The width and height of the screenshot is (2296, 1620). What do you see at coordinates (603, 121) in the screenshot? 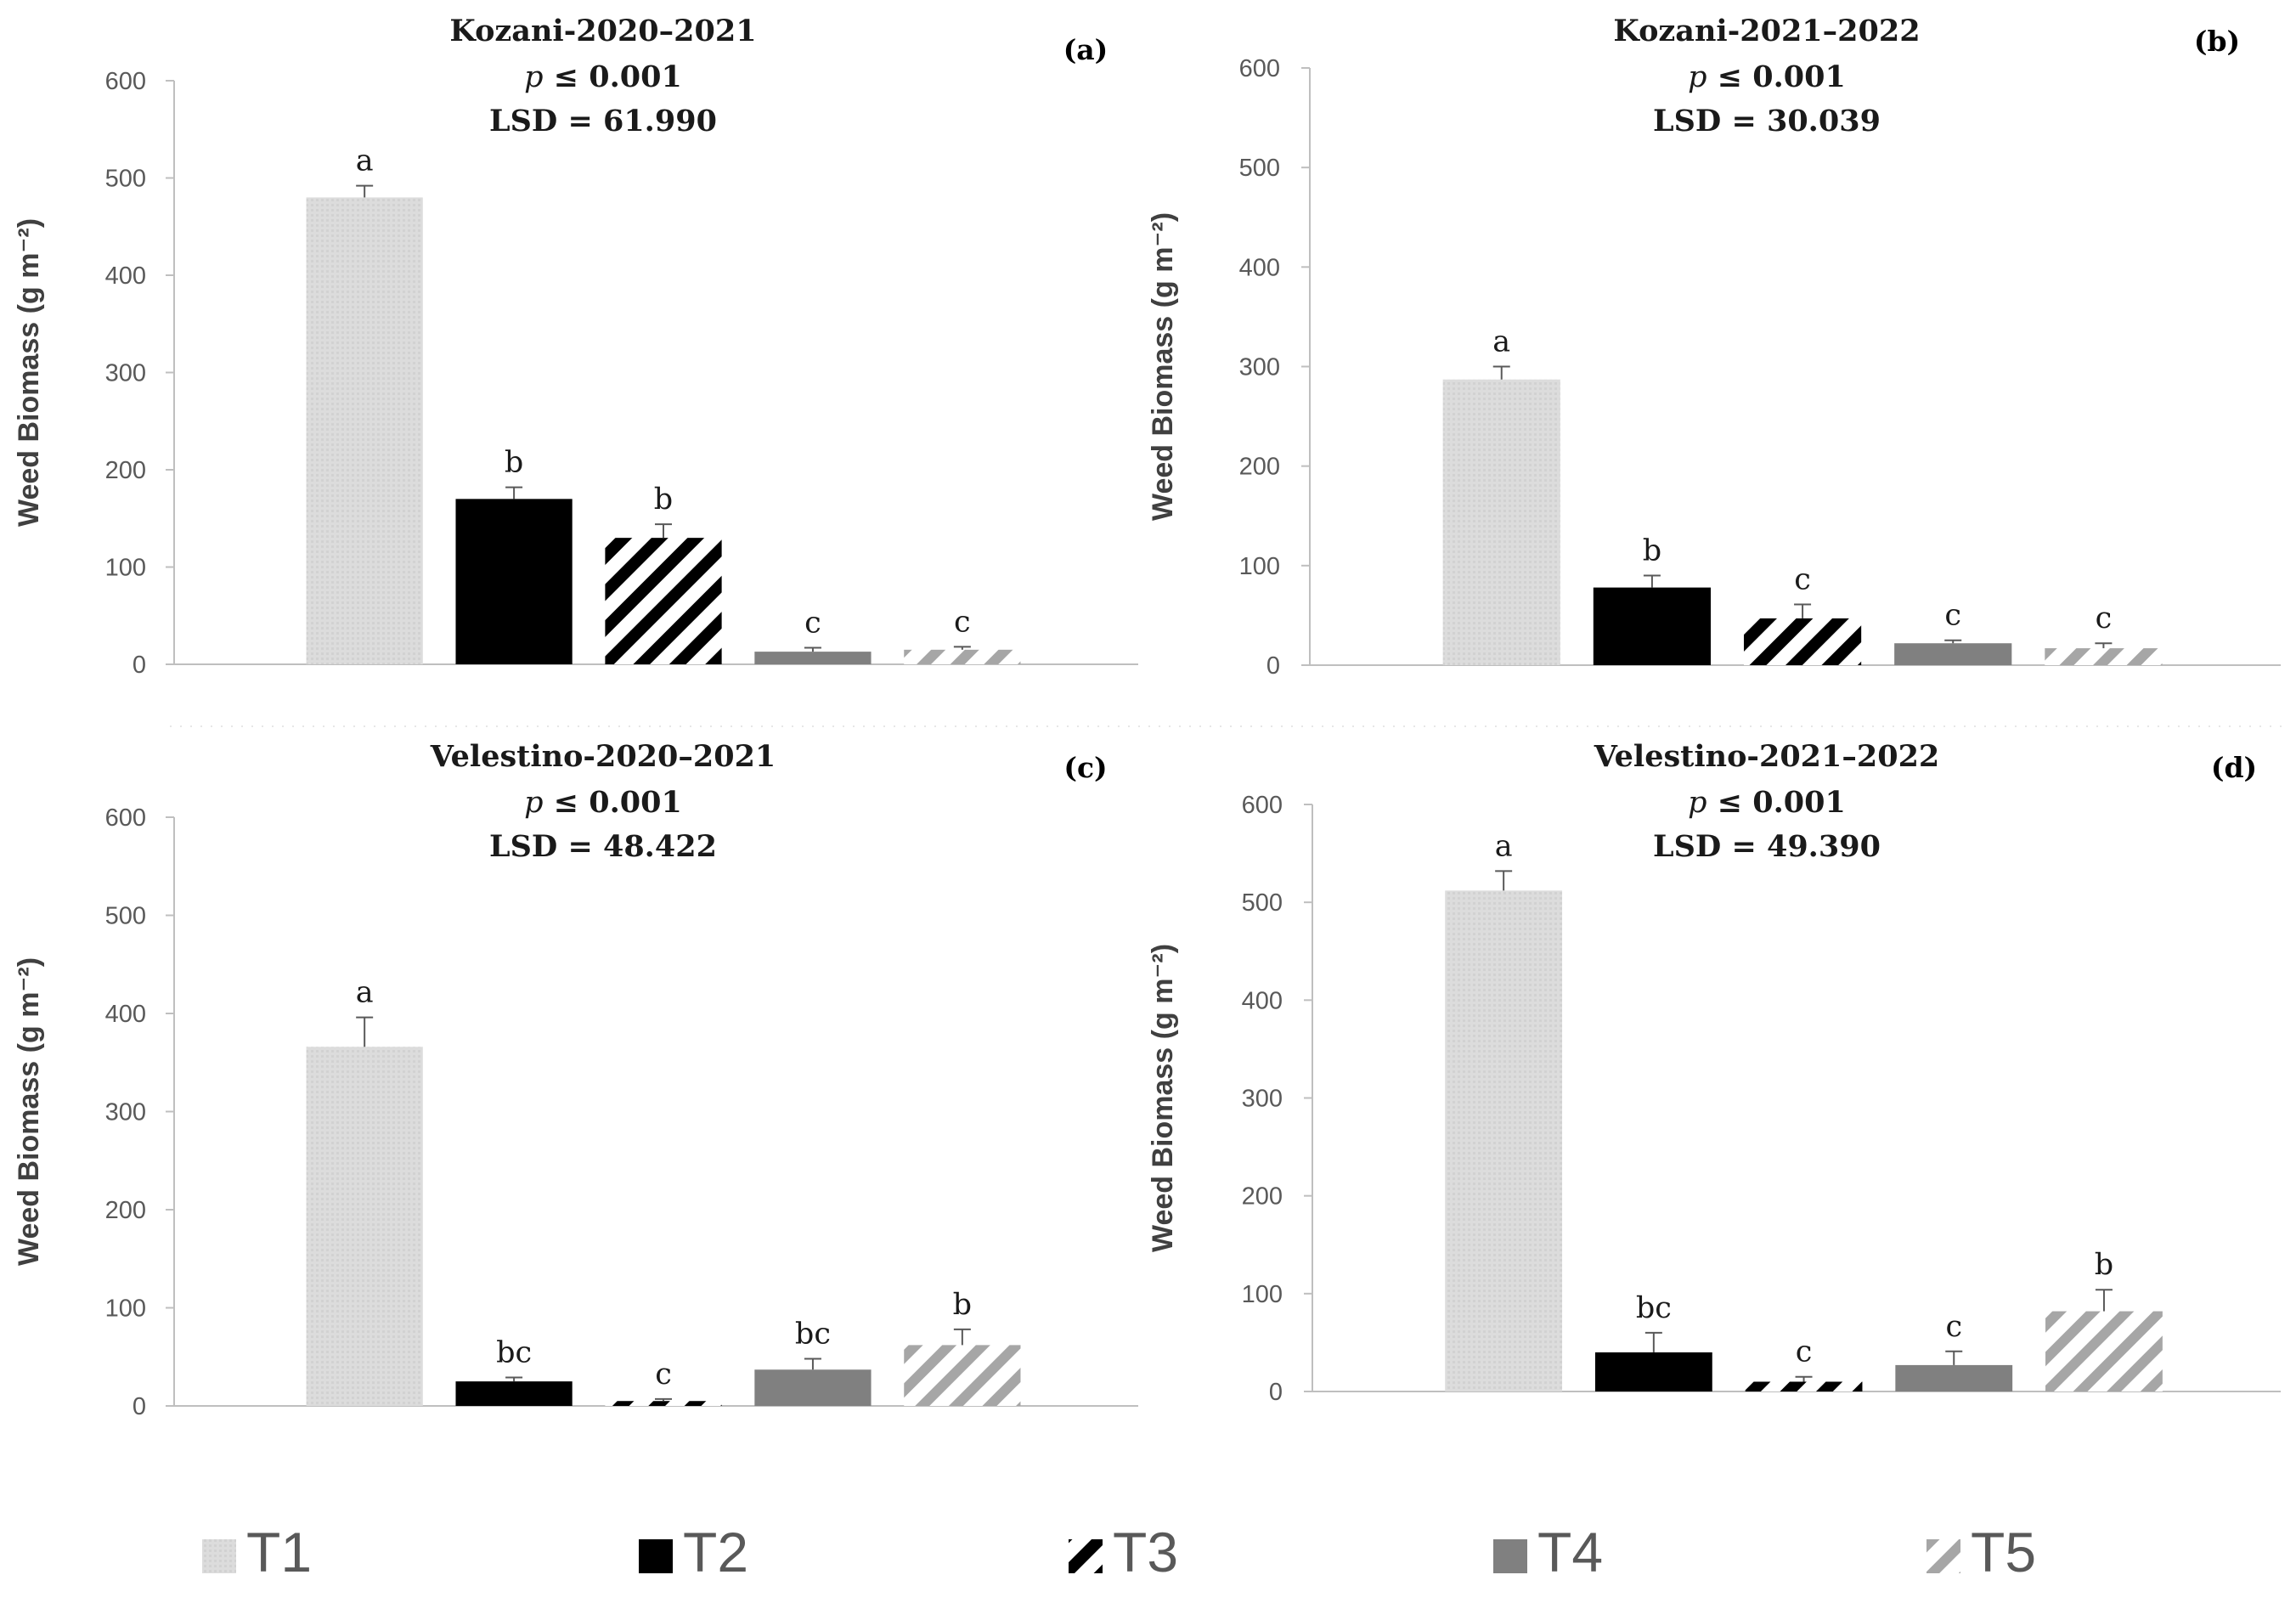
I see `lsd-text: LSD = 61.990` at bounding box center [603, 121].